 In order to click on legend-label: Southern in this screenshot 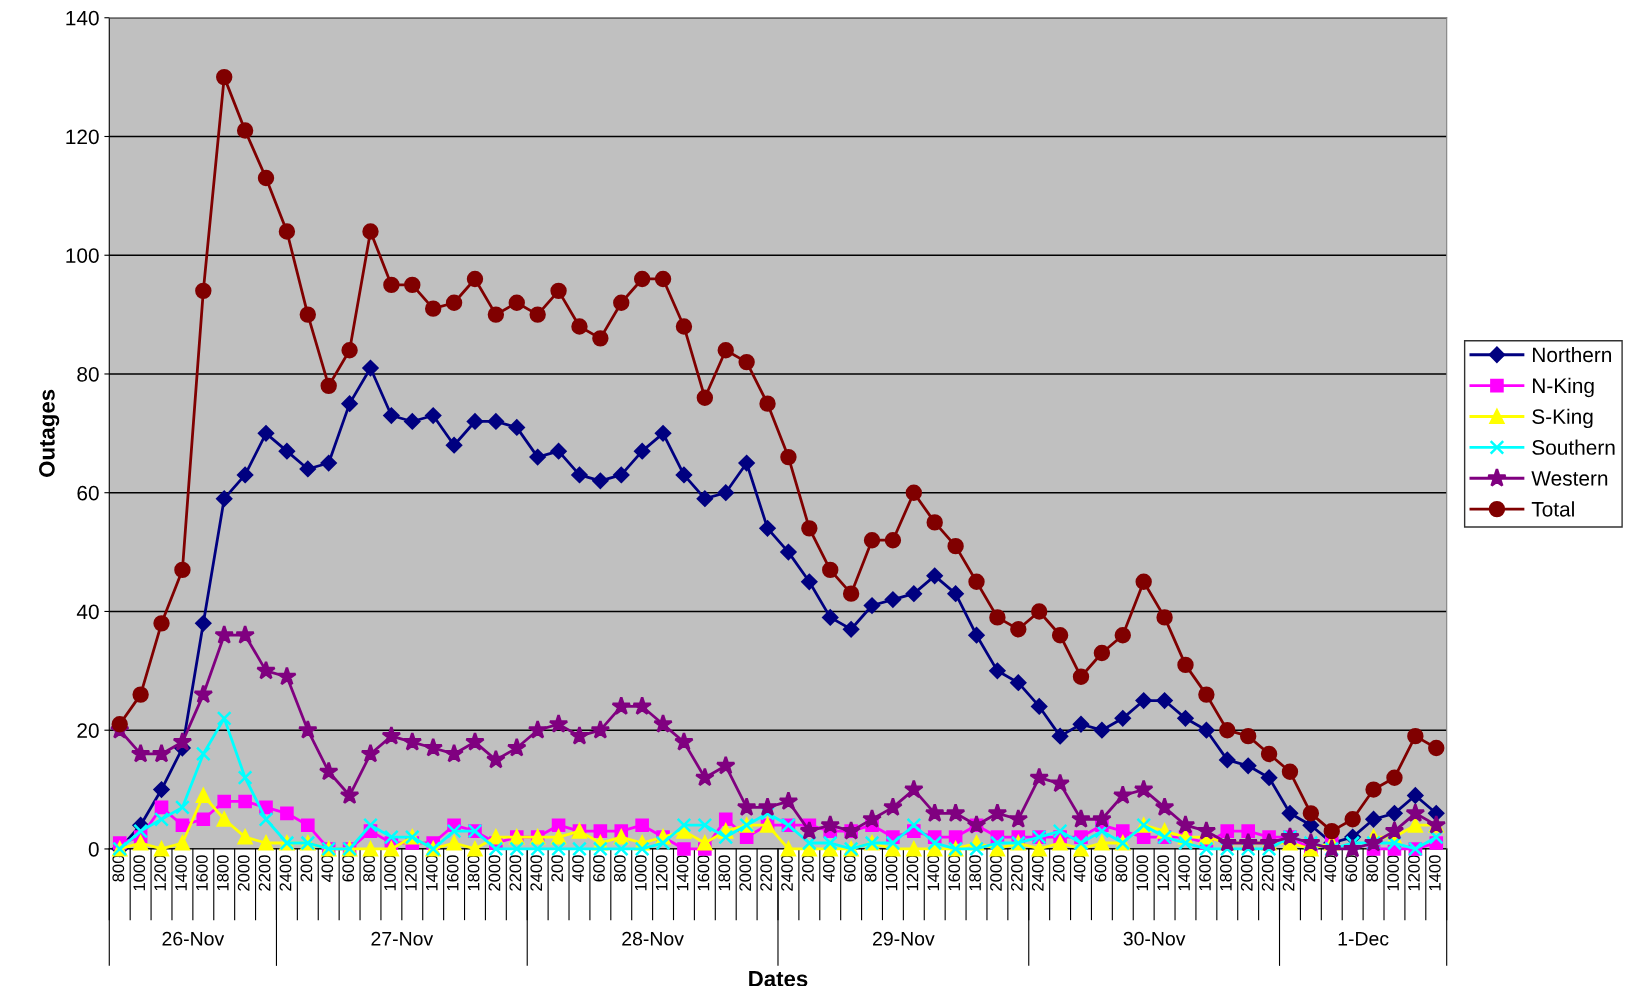, I will do `click(1573, 447)`.